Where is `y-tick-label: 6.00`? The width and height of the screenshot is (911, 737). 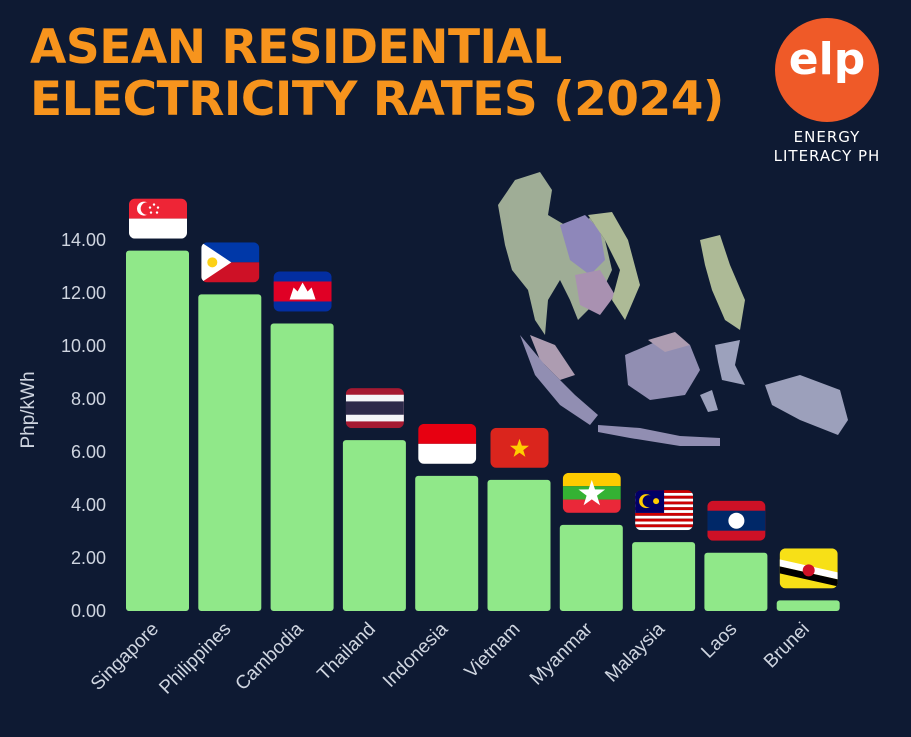 y-tick-label: 6.00 is located at coordinates (88, 452).